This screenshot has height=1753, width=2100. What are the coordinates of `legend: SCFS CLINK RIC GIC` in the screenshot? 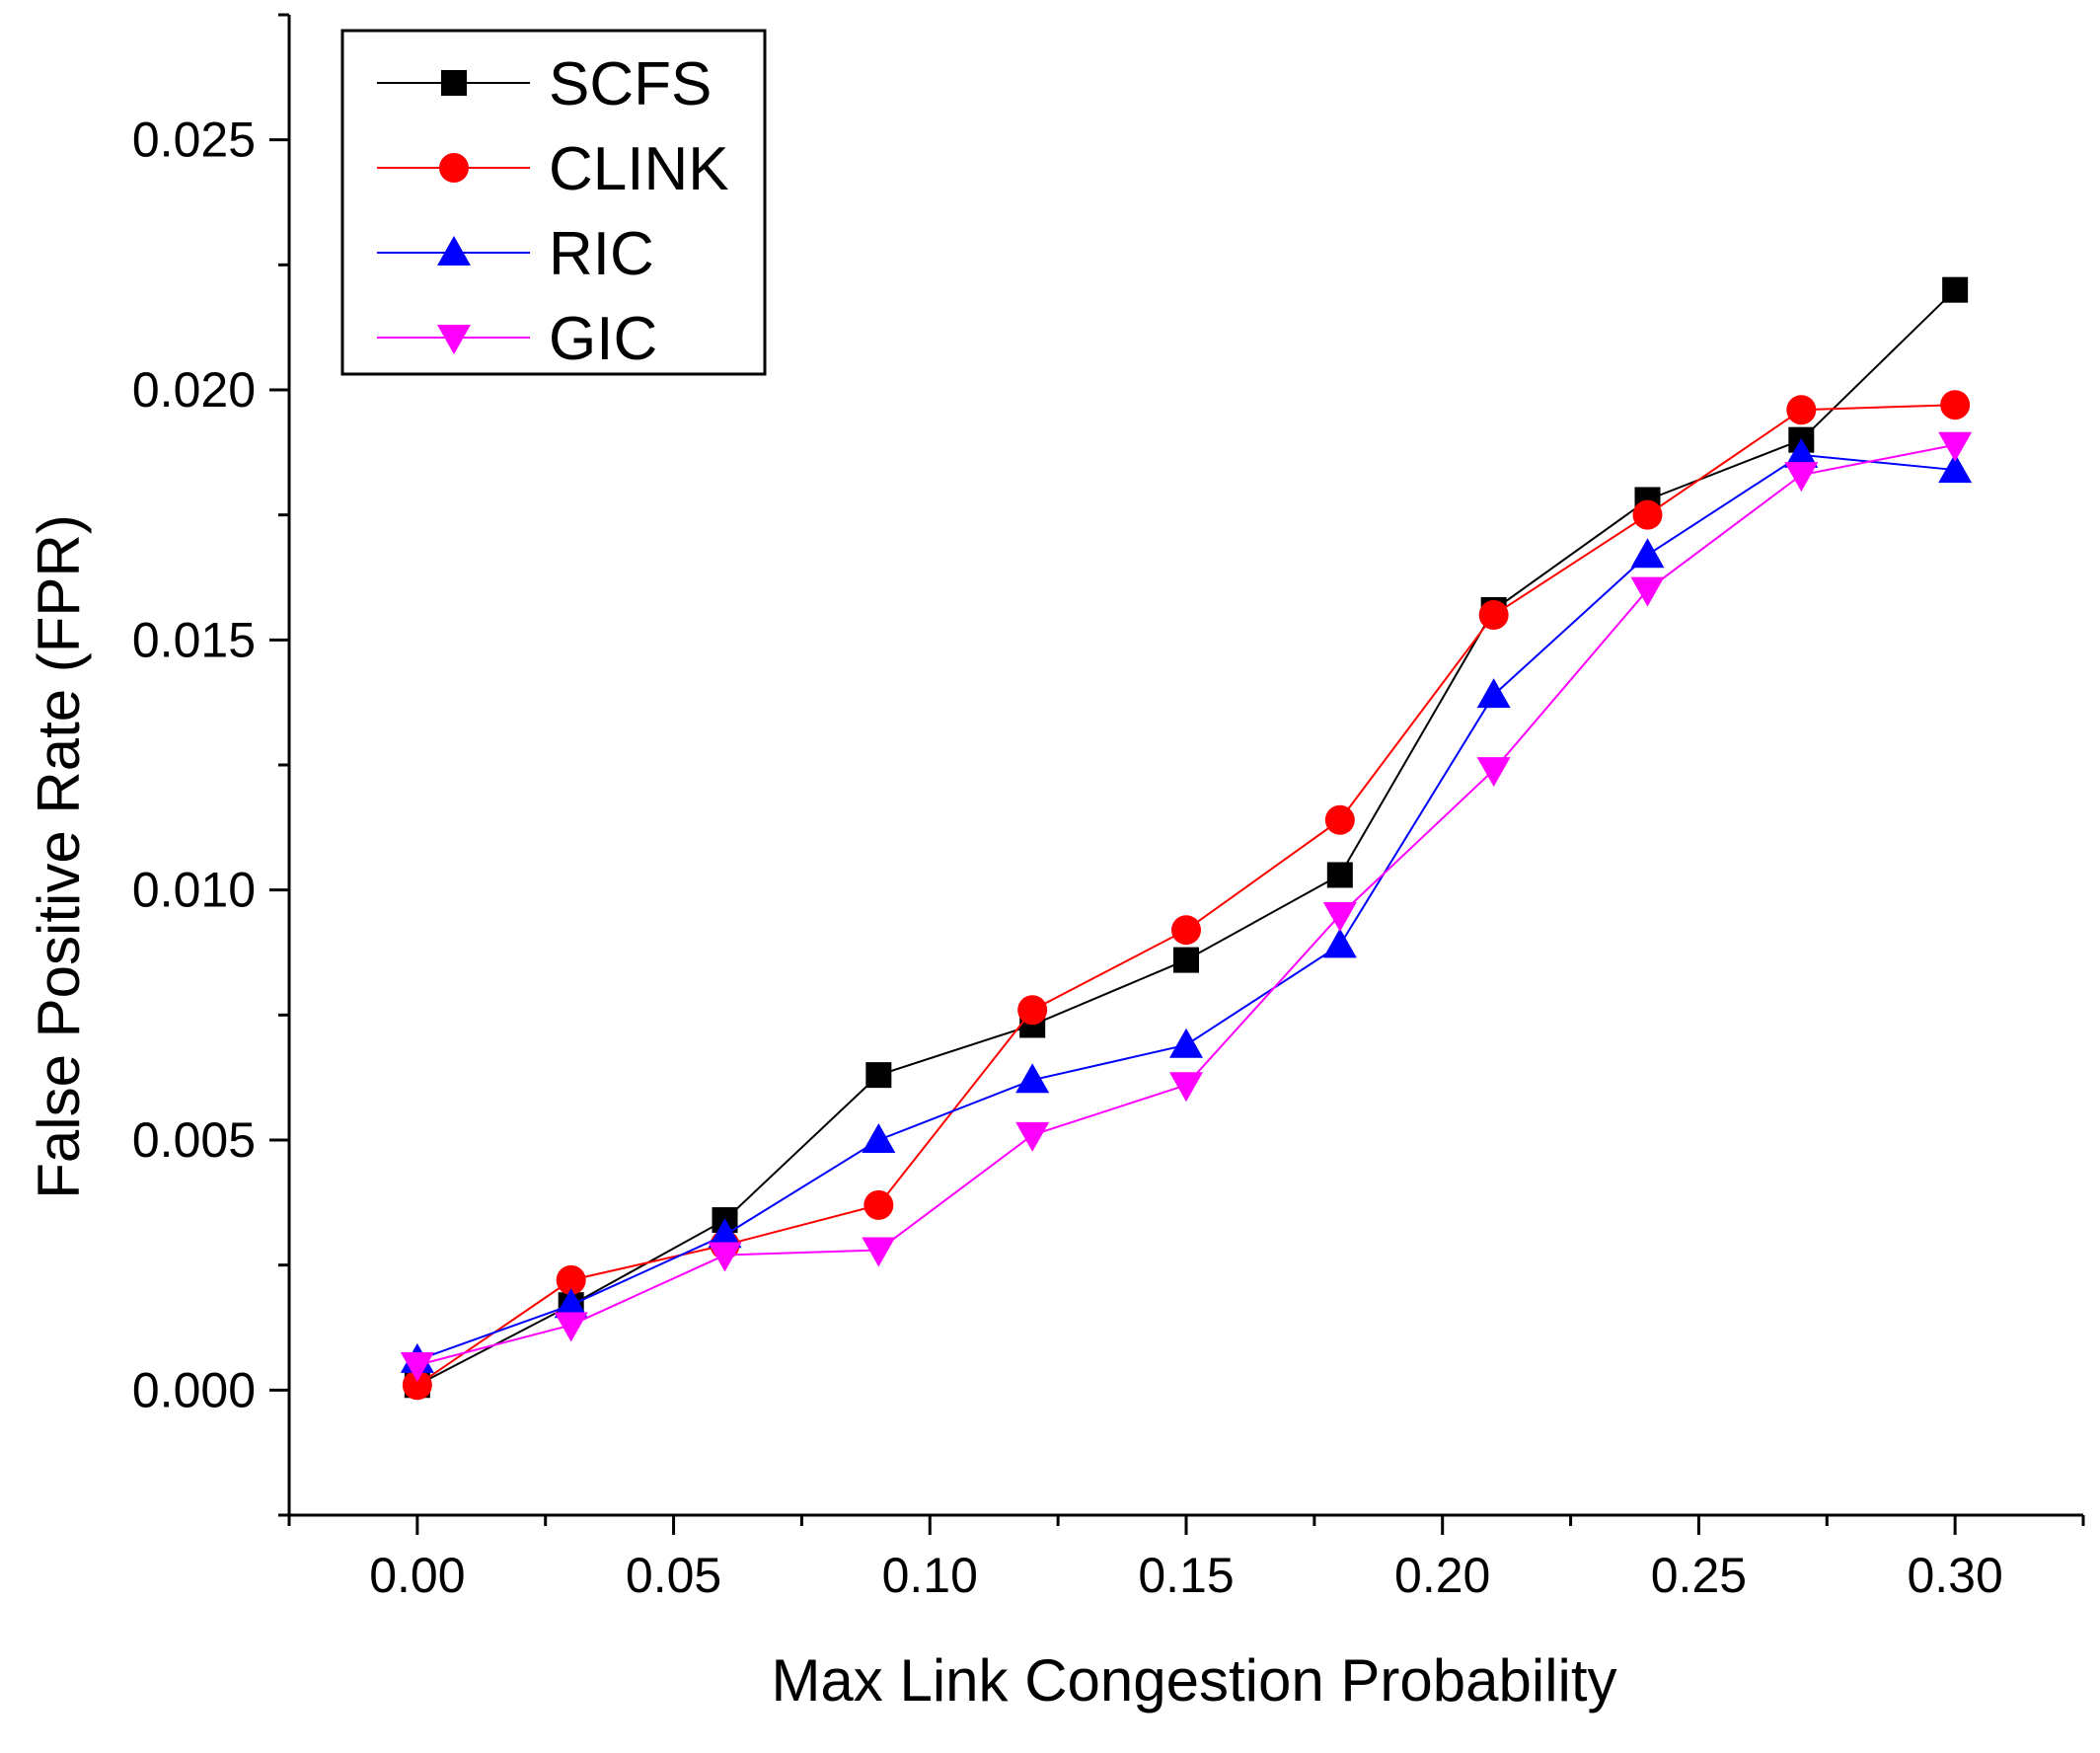 It's located at (553, 203).